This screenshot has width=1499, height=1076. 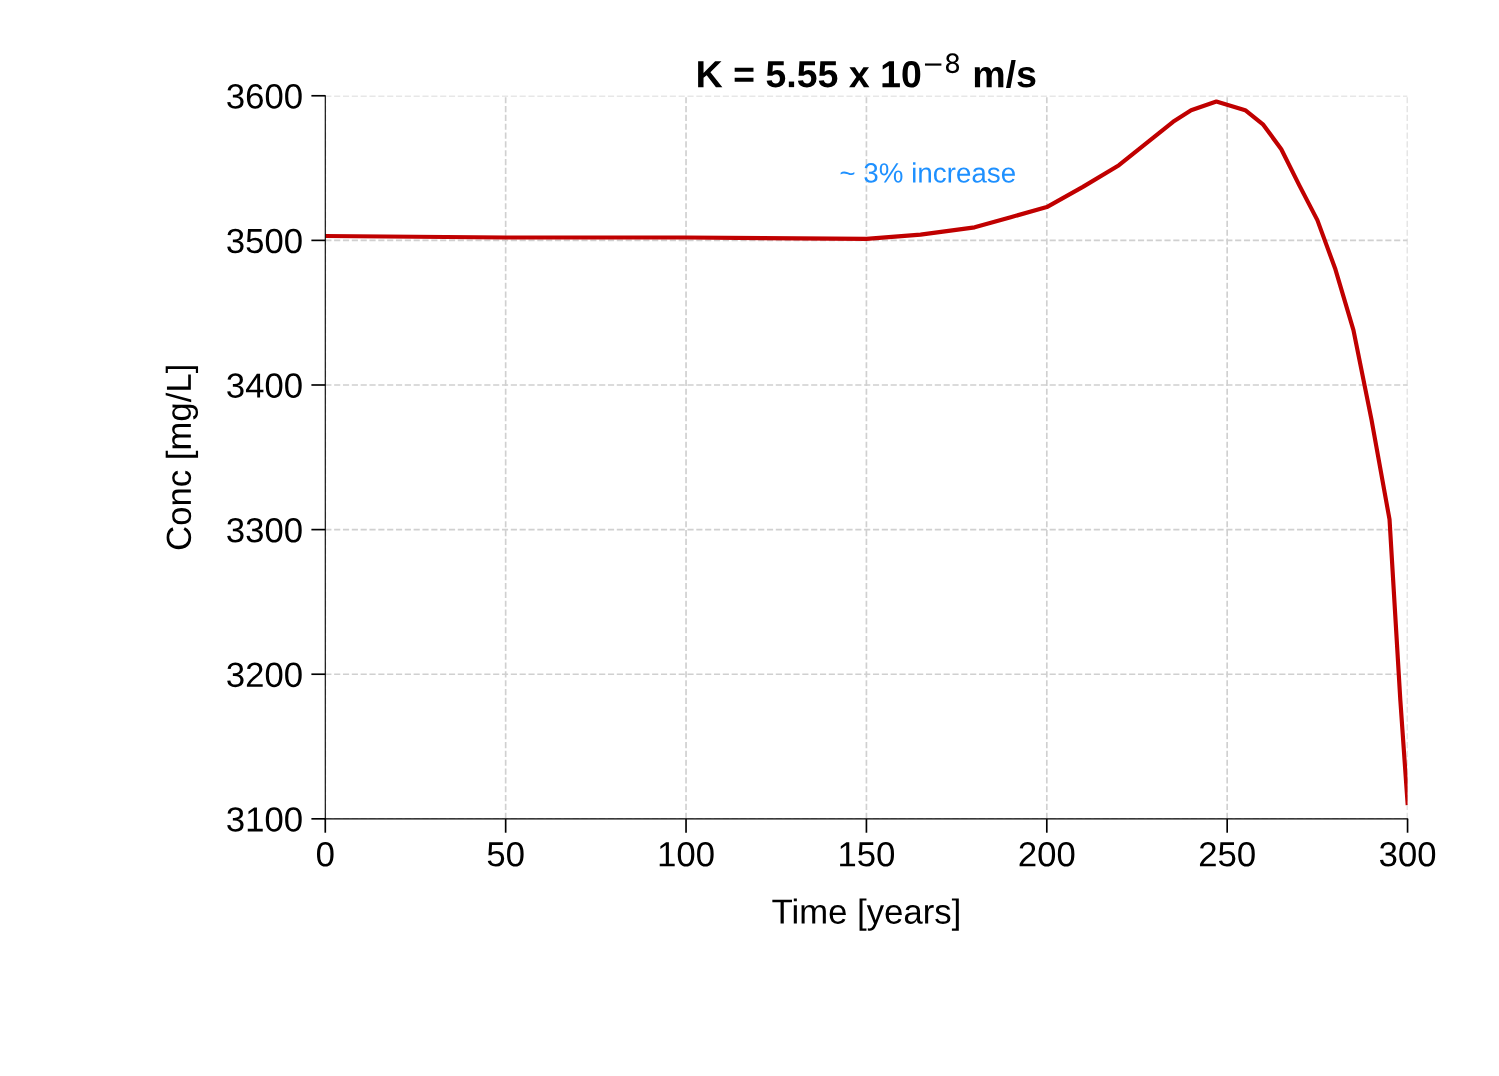 What do you see at coordinates (865, 914) in the screenshot?
I see `x-axis-title: Time [years]` at bounding box center [865, 914].